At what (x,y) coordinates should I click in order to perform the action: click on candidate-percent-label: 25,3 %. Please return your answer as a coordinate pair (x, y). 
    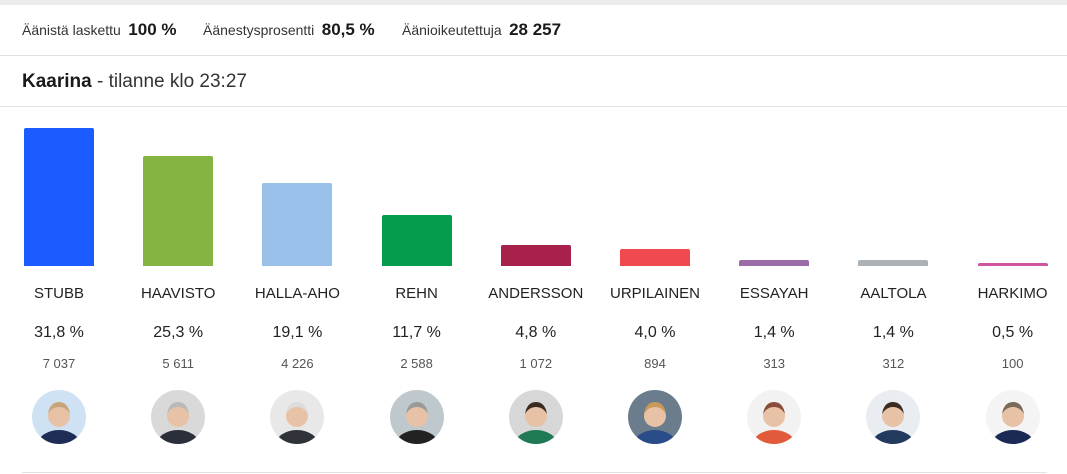
    Looking at the image, I should click on (178, 332).